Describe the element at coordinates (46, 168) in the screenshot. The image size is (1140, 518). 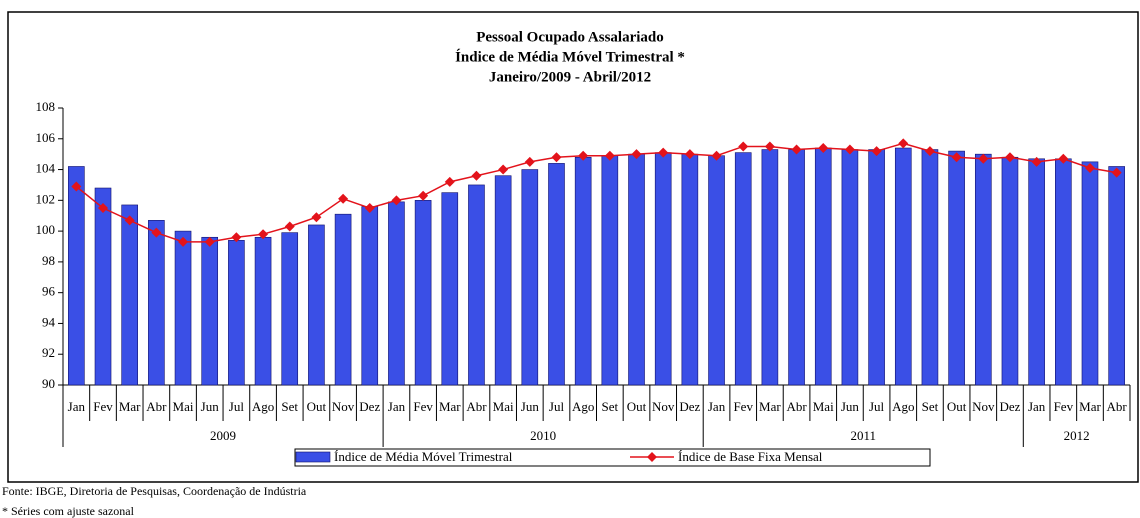
I see `y-tick-label: 104` at that location.